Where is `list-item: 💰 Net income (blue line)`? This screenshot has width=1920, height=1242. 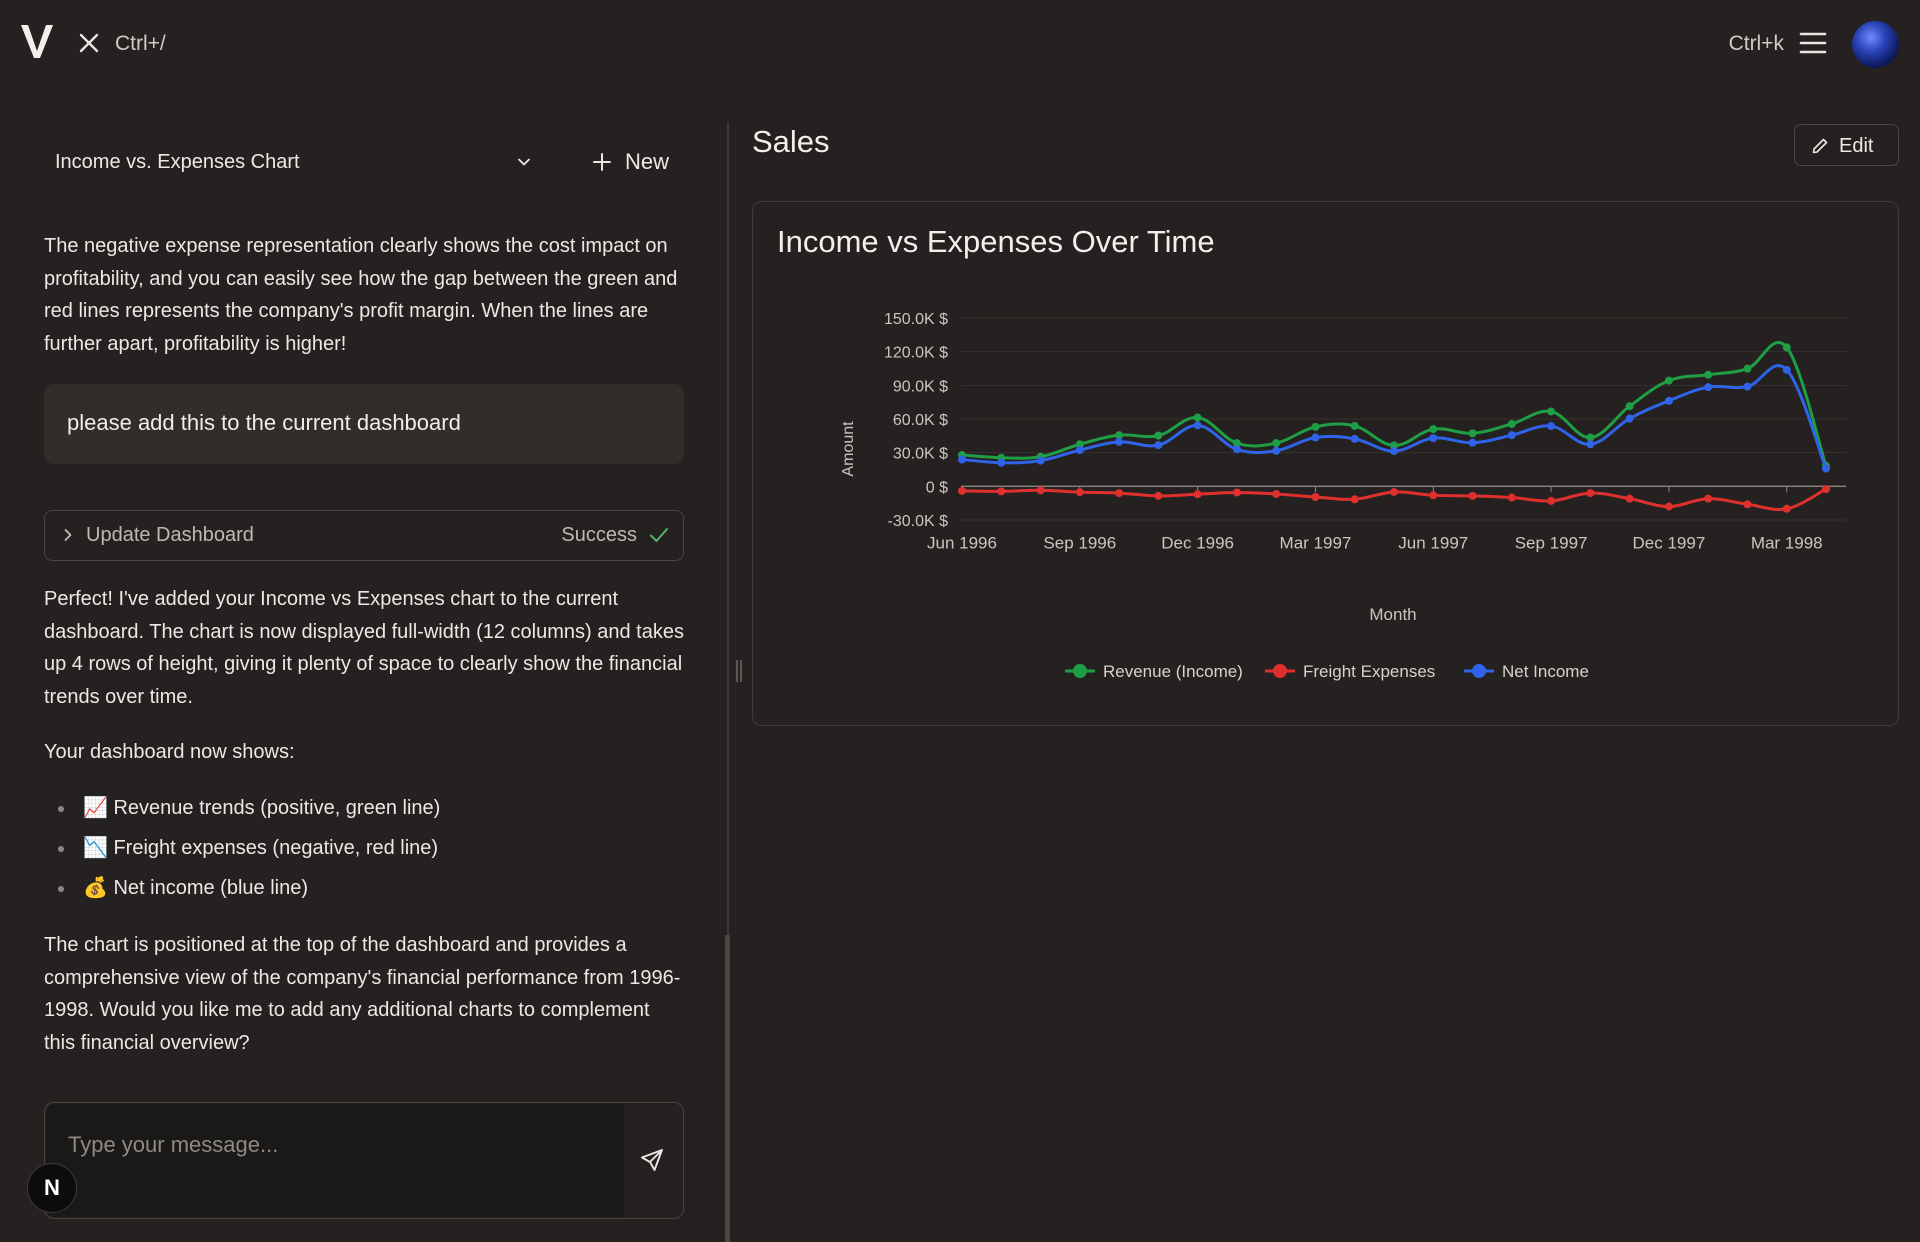
list-item: 💰 Net income (blue line) is located at coordinates (364, 888).